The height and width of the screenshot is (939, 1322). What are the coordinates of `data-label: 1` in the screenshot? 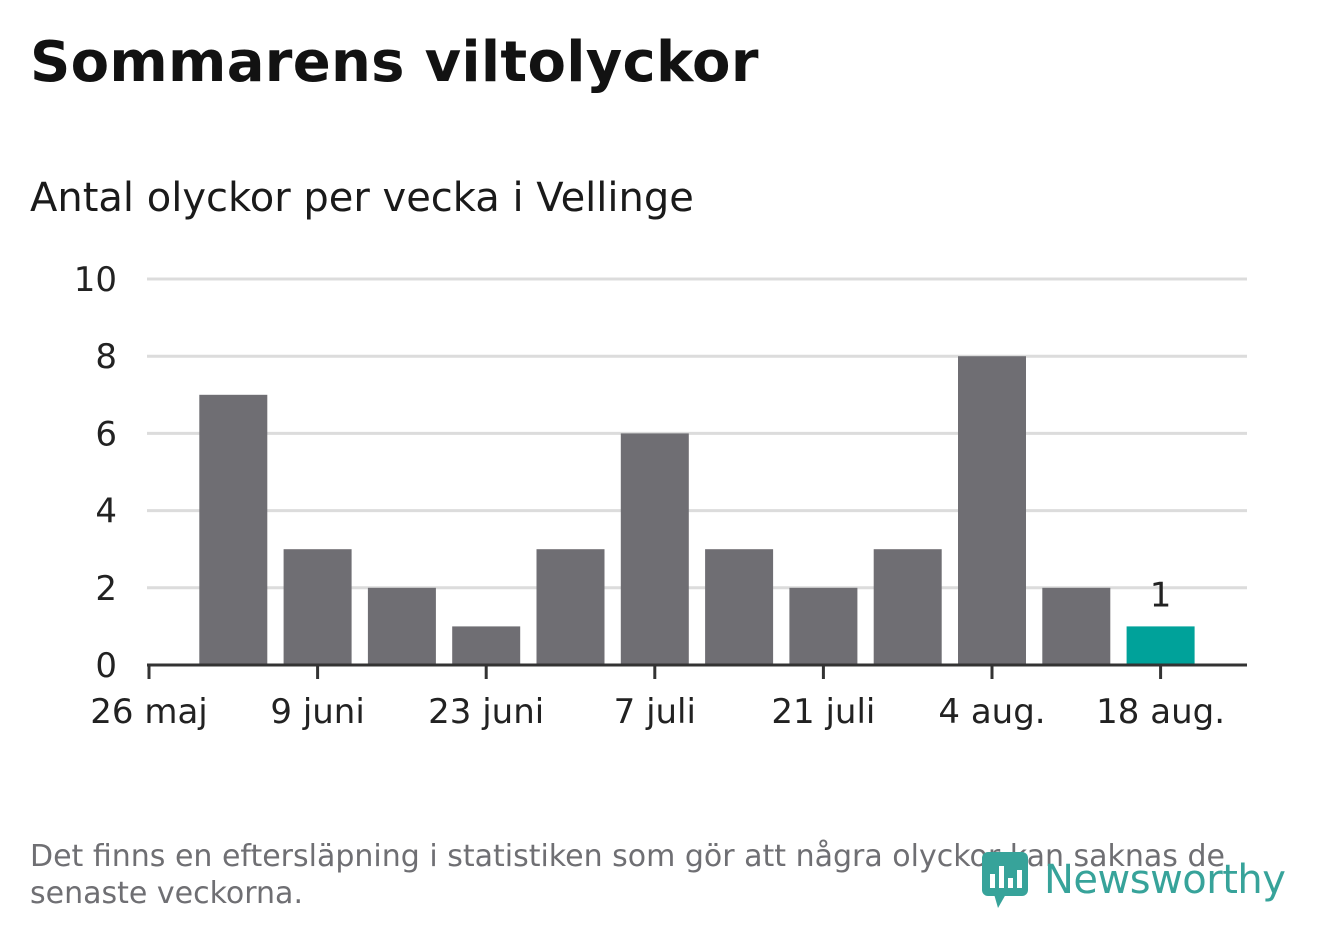 It's located at (1161, 595).